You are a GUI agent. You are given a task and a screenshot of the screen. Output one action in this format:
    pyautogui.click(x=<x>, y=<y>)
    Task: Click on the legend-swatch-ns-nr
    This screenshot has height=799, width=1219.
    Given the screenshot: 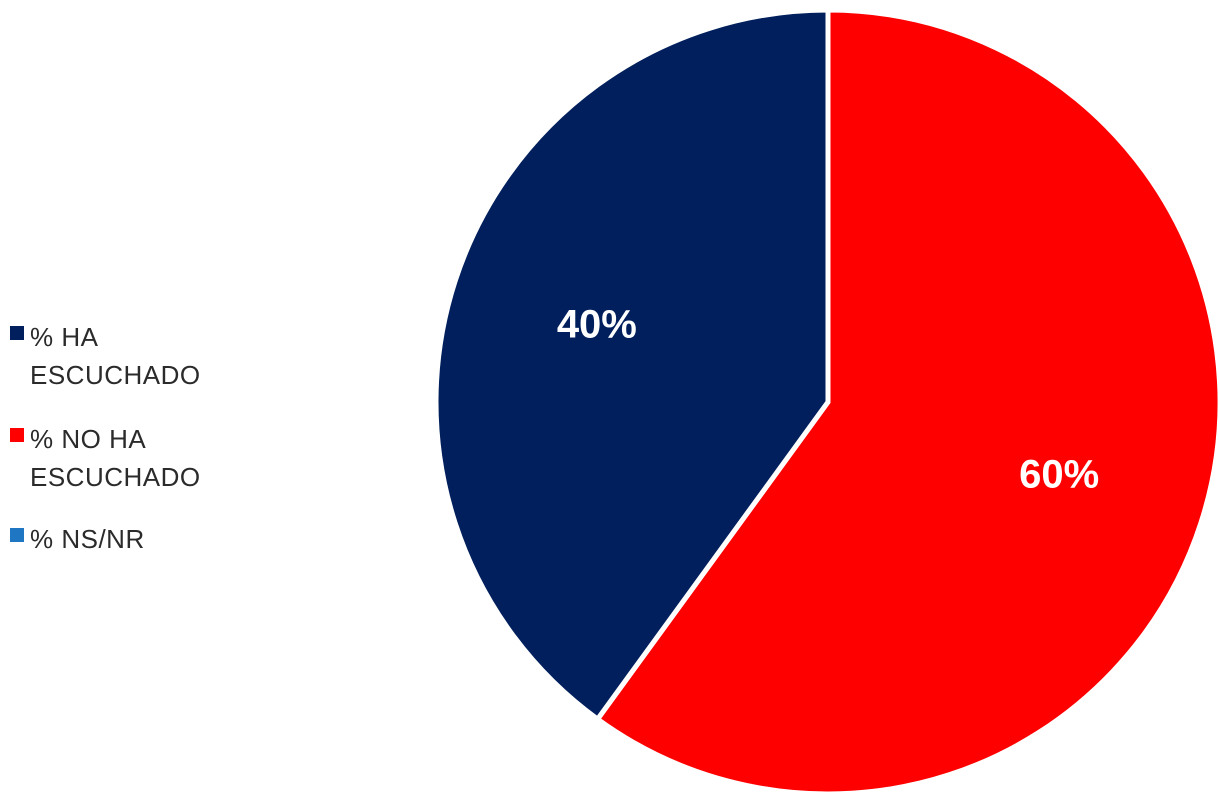 What is the action you would take?
    pyautogui.click(x=17, y=535)
    